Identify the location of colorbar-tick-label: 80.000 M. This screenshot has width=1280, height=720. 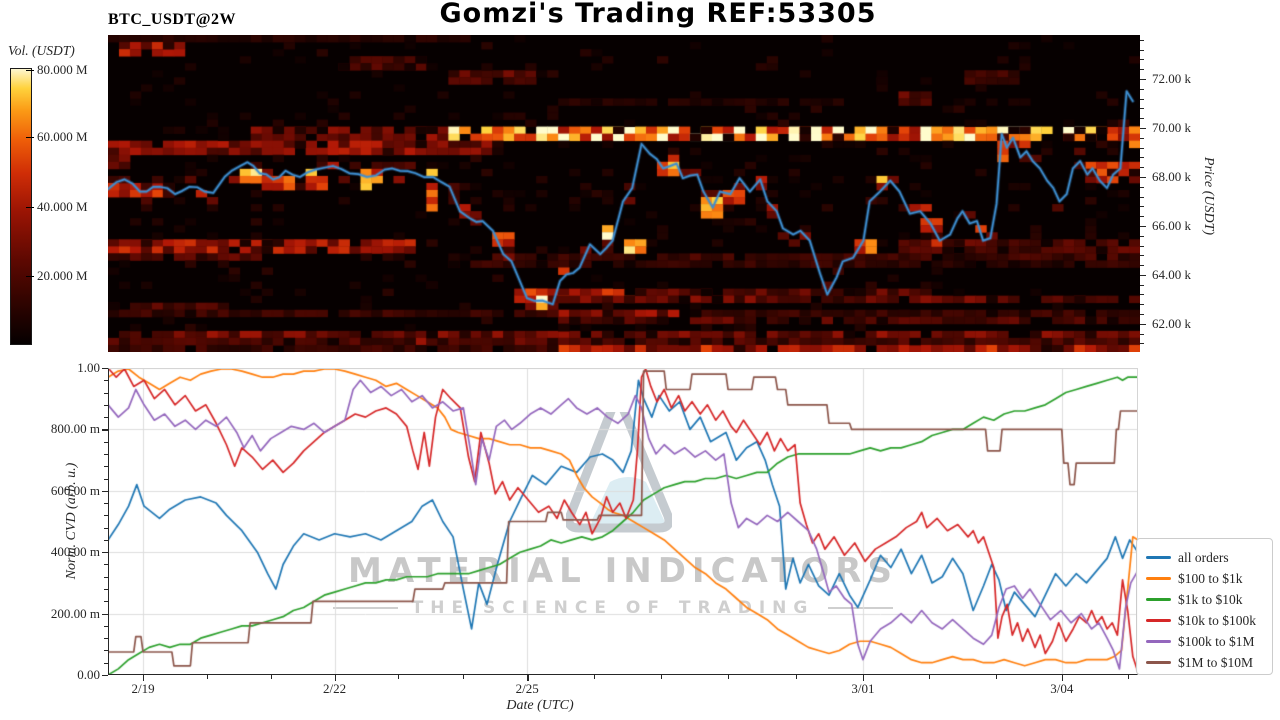
(62, 69).